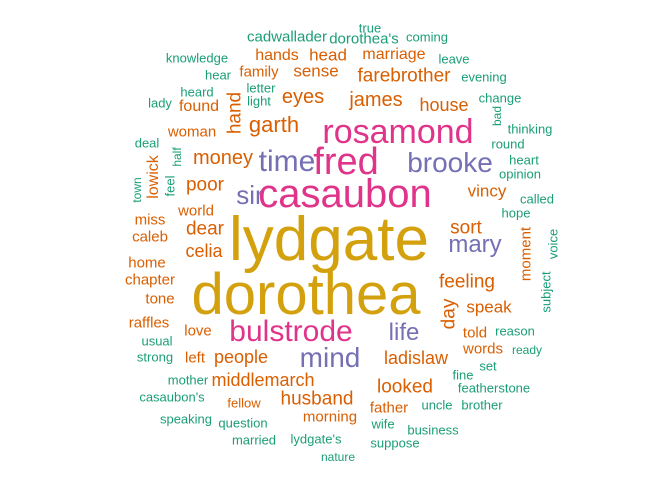 The height and width of the screenshot is (480, 672). I want to click on word: hope, so click(516, 213).